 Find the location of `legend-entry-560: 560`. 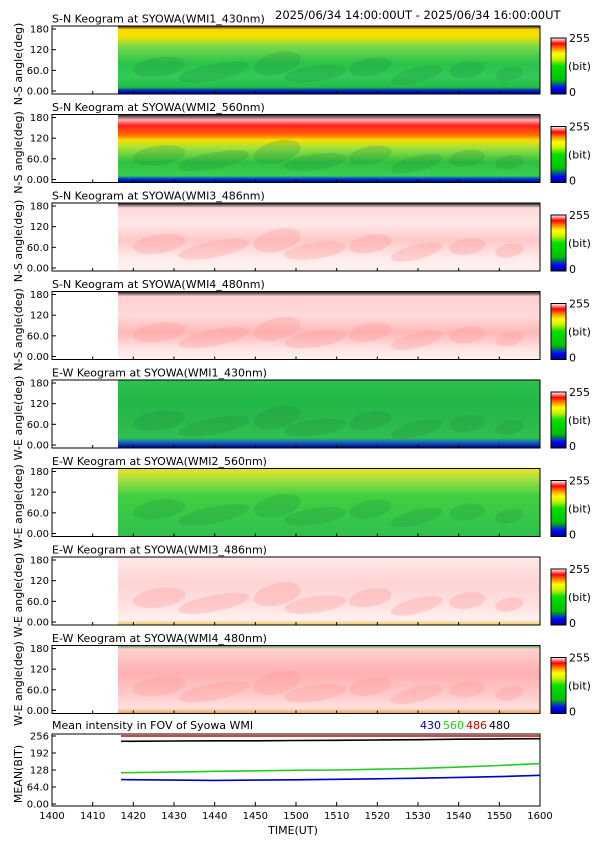

legend-entry-560: 560 is located at coordinates (453, 725).